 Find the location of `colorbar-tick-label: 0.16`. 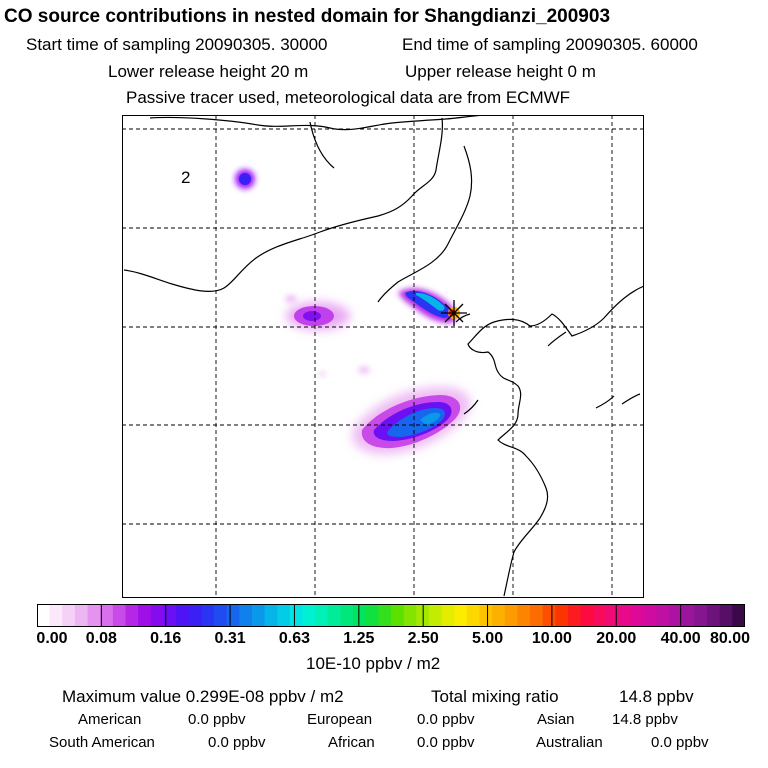

colorbar-tick-label: 0.16 is located at coordinates (166, 638).